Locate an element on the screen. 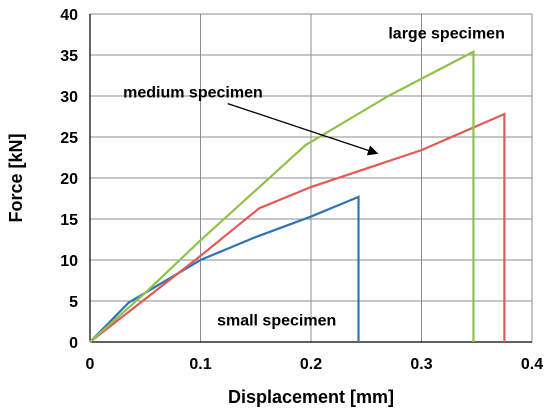  y-tick-label: 25 is located at coordinates (69, 138).